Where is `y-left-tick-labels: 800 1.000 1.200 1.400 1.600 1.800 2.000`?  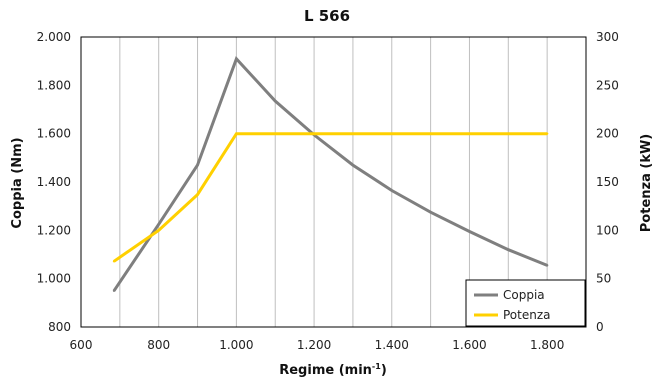
y-left-tick-labels: 800 1.000 1.200 1.400 1.600 1.800 2.000 is located at coordinates (54, 182).